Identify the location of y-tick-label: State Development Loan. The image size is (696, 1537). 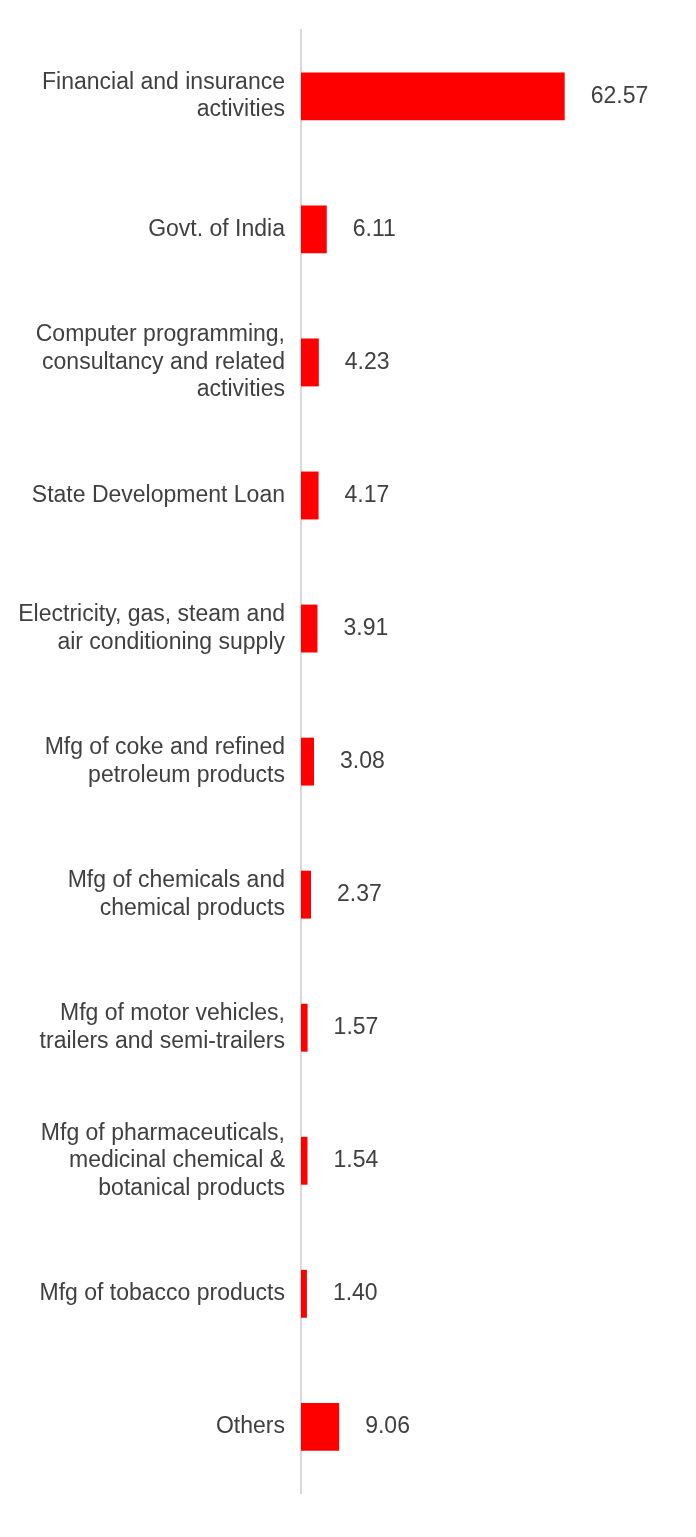
(158, 493).